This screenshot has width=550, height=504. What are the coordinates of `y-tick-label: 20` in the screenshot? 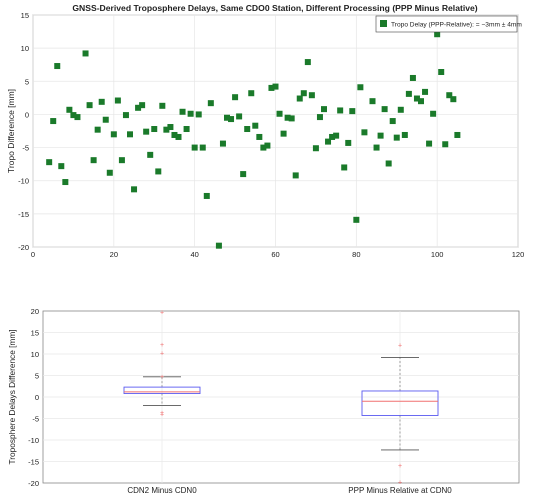 It's located at (35, 311).